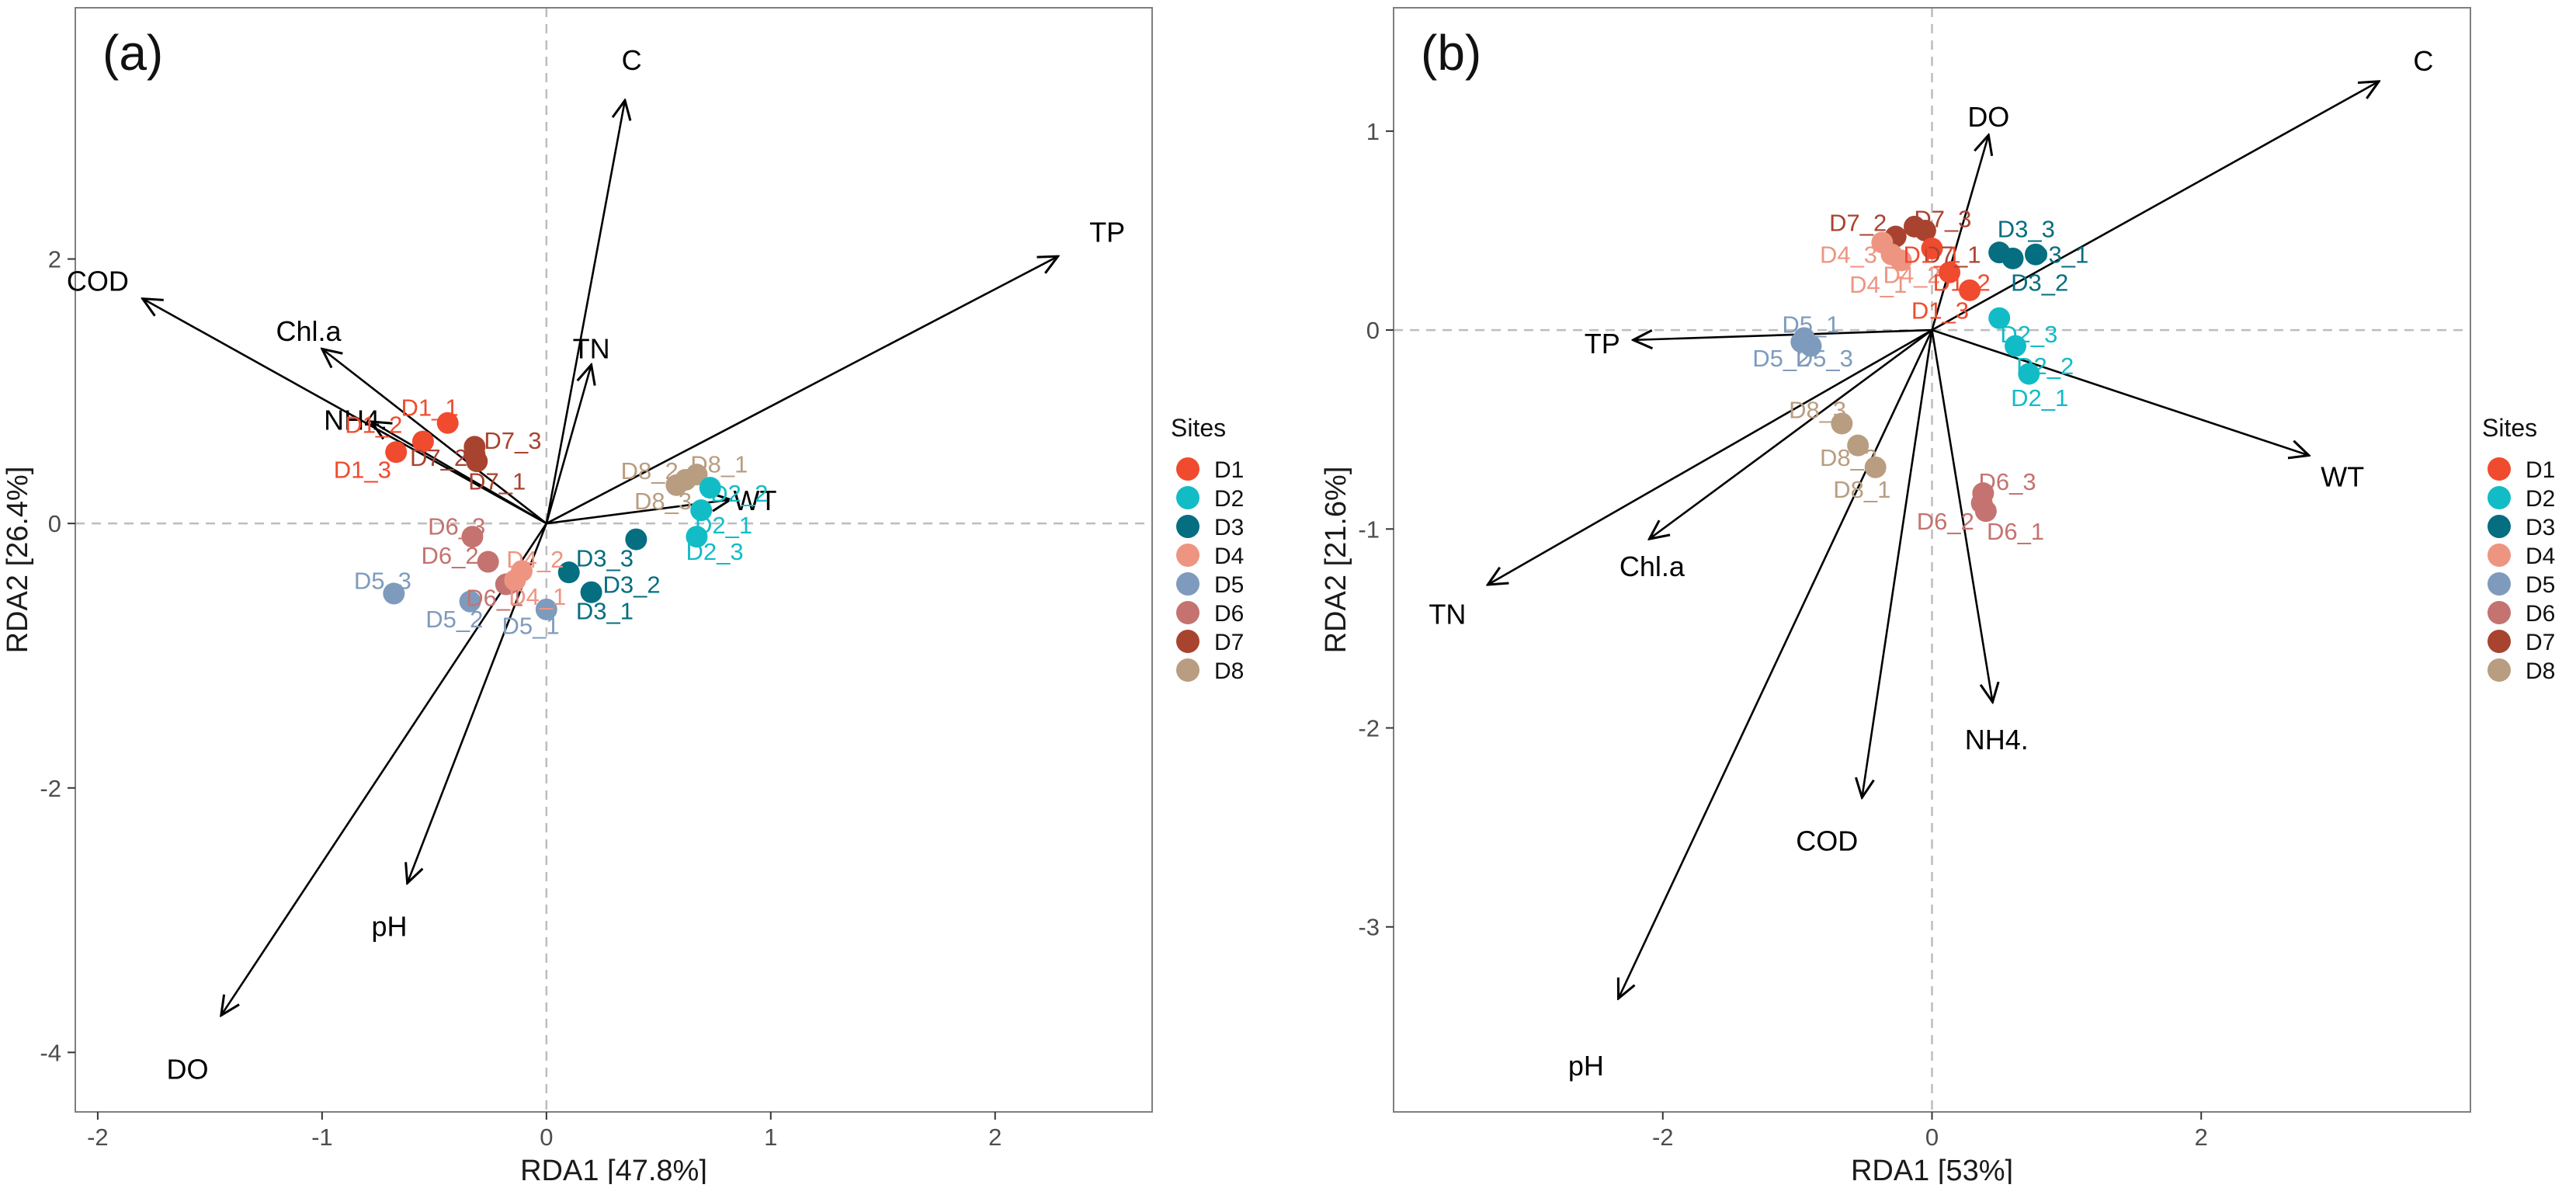  Describe the element at coordinates (1187, 584) in the screenshot. I see `panel-a-legend-swatch-d5` at that location.